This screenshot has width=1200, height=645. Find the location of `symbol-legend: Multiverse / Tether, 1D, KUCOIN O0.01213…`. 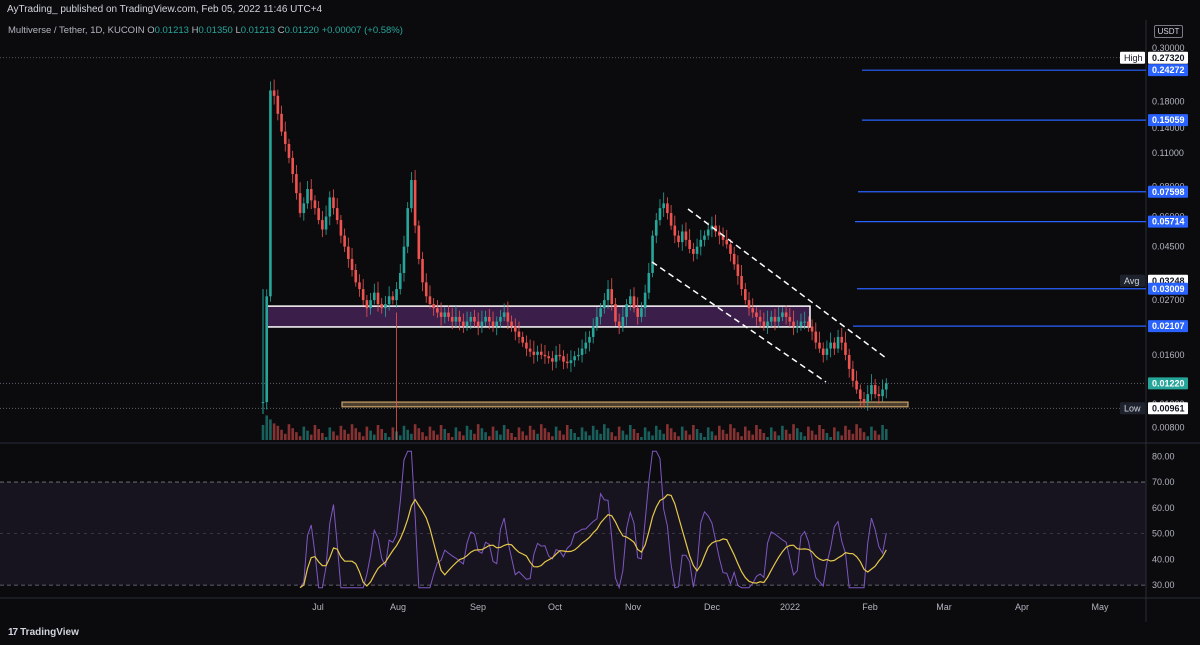

symbol-legend: Multiverse / Tether, 1D, KUCOIN O0.01213… is located at coordinates (205, 30).